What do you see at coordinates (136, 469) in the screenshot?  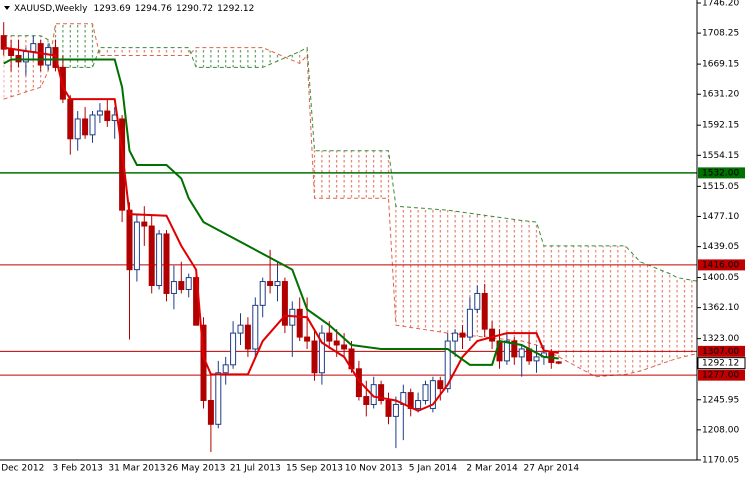 I see `x-tick-label: 31 Mar 2013` at bounding box center [136, 469].